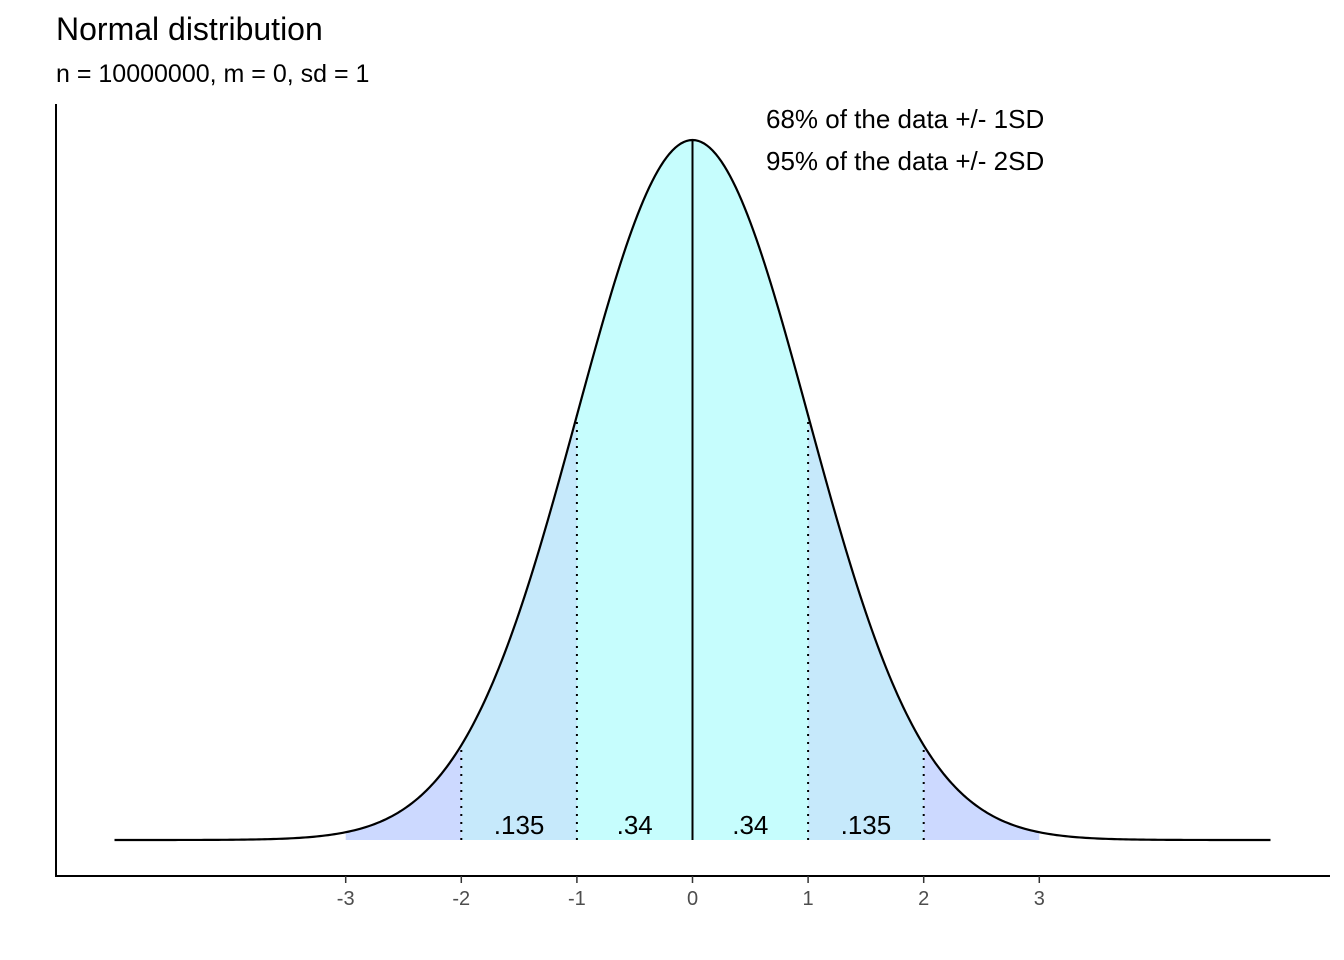  What do you see at coordinates (923, 899) in the screenshot?
I see `x-tick-label-5: 2` at bounding box center [923, 899].